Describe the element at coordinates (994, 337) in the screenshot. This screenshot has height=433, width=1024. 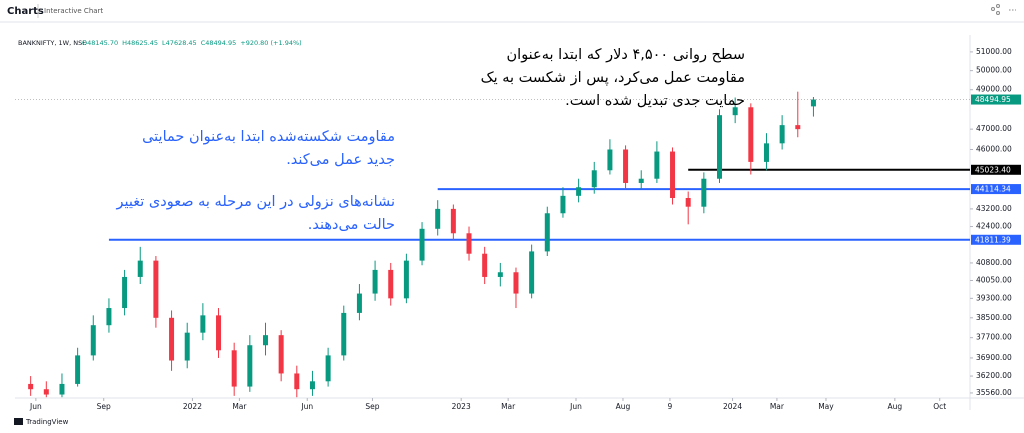
I see `y-tick-label: 37700.00` at that location.